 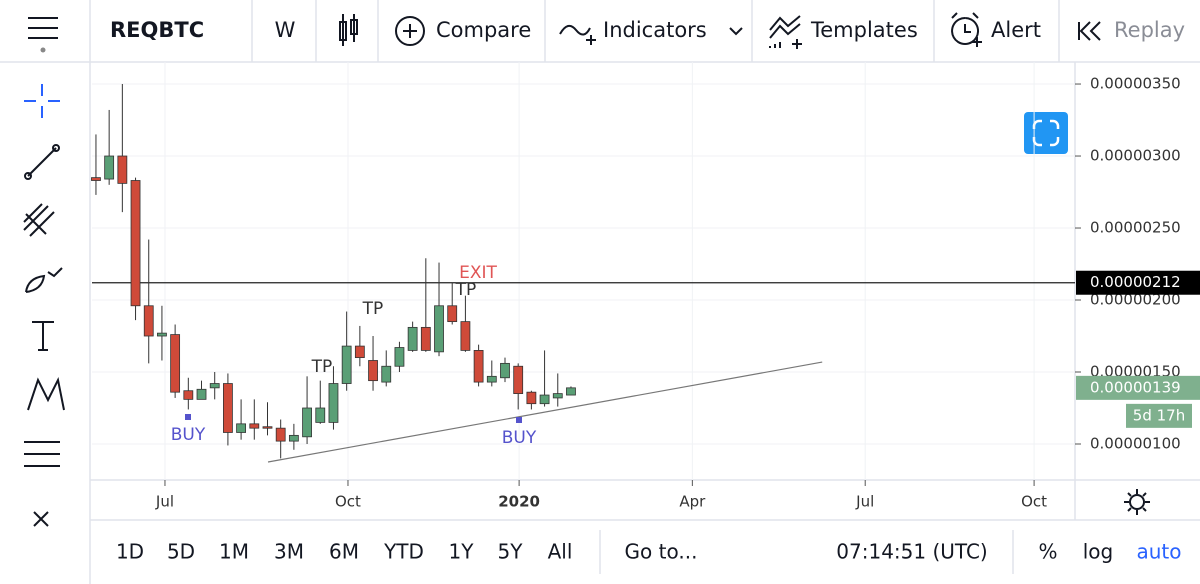 I want to click on compare-icon, so click(x=410, y=31).